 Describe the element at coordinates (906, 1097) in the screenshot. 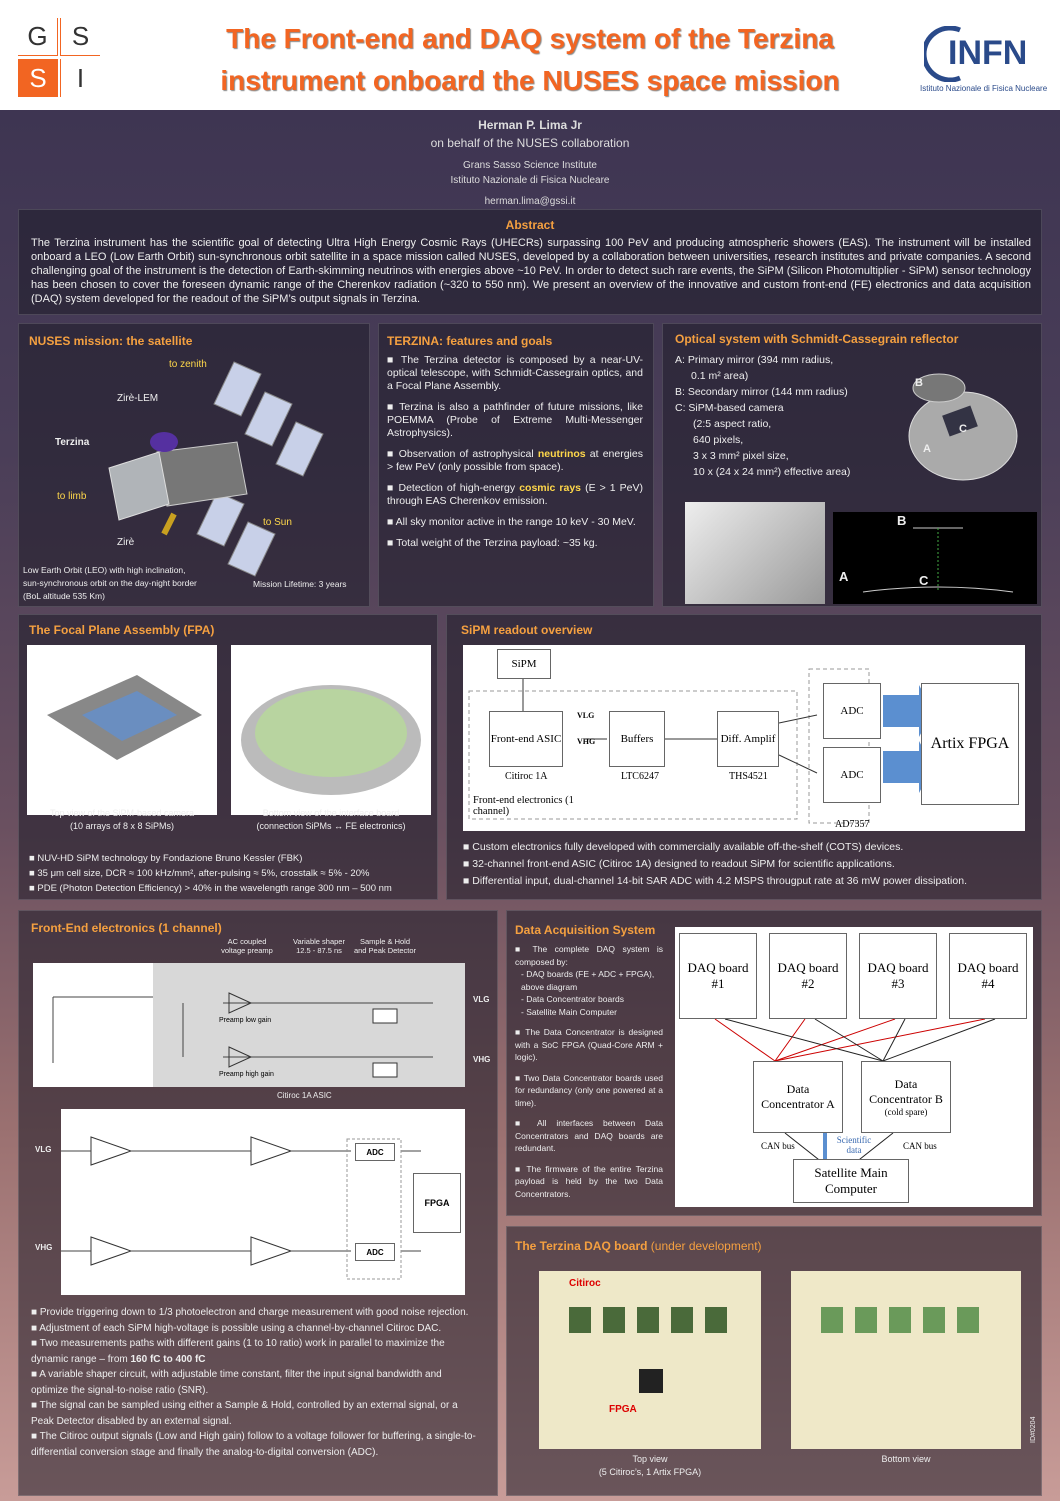

I see `data-concentrator-b: Data Concentrator B (cold spare)` at that location.